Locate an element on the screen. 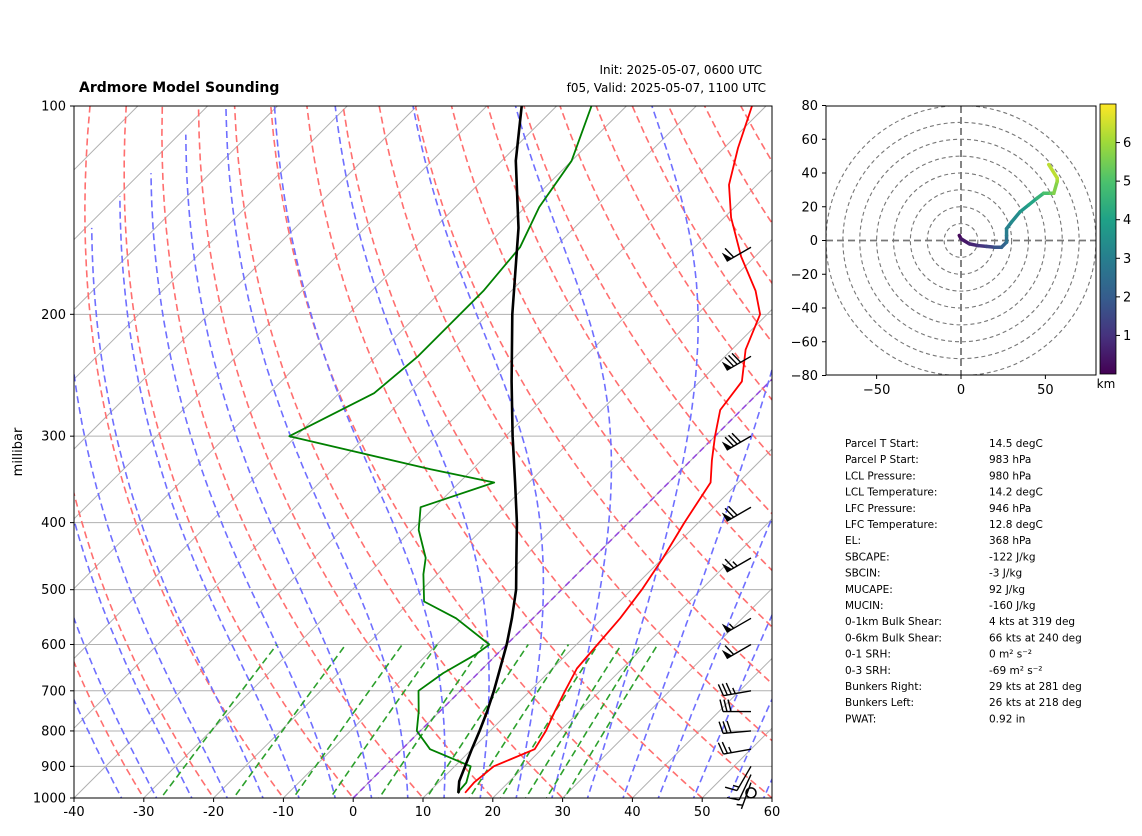 This screenshot has height=836, width=1142. dry-adiabat is located at coordinates (665, 282).